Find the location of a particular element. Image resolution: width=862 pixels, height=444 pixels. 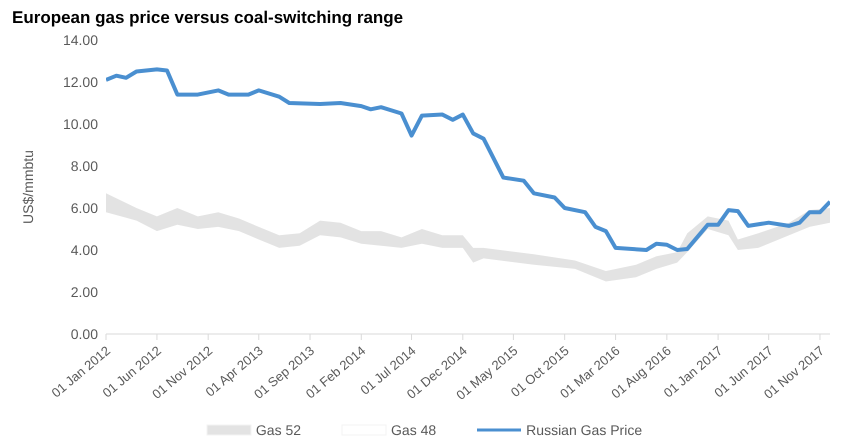

legend-label: Gas 48 is located at coordinates (413, 430).